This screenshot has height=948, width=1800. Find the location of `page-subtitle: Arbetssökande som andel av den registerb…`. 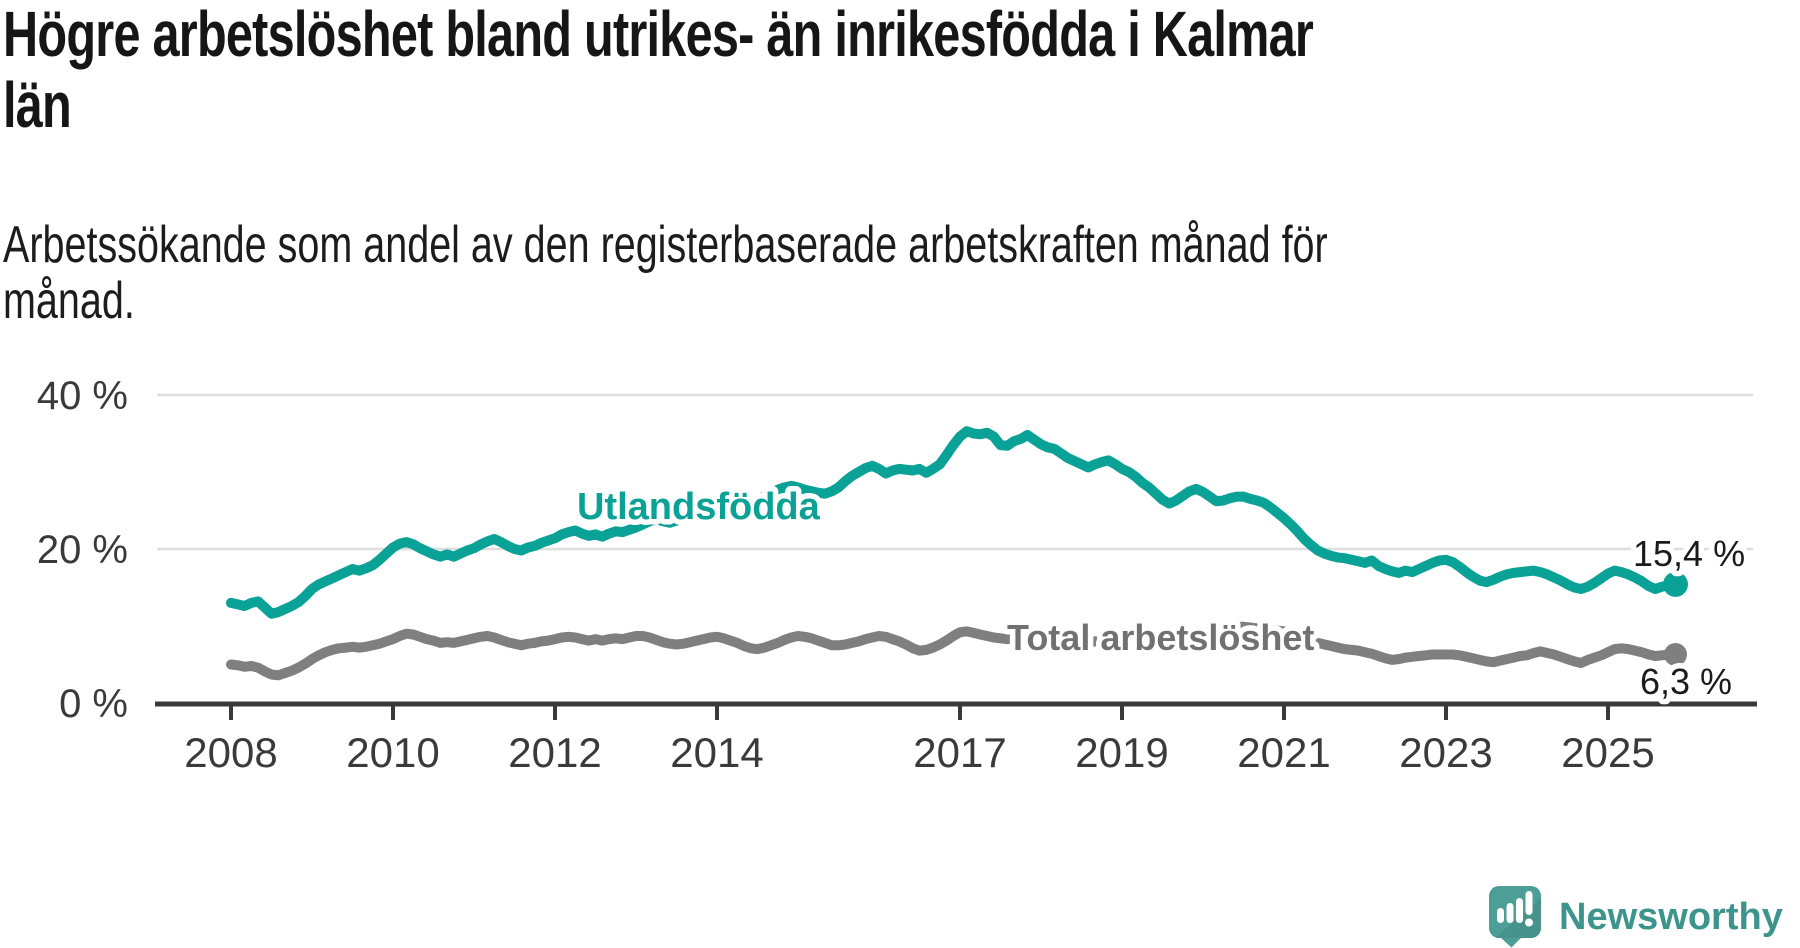

page-subtitle: Arbetssökande som andel av den registerb… is located at coordinates (665, 273).